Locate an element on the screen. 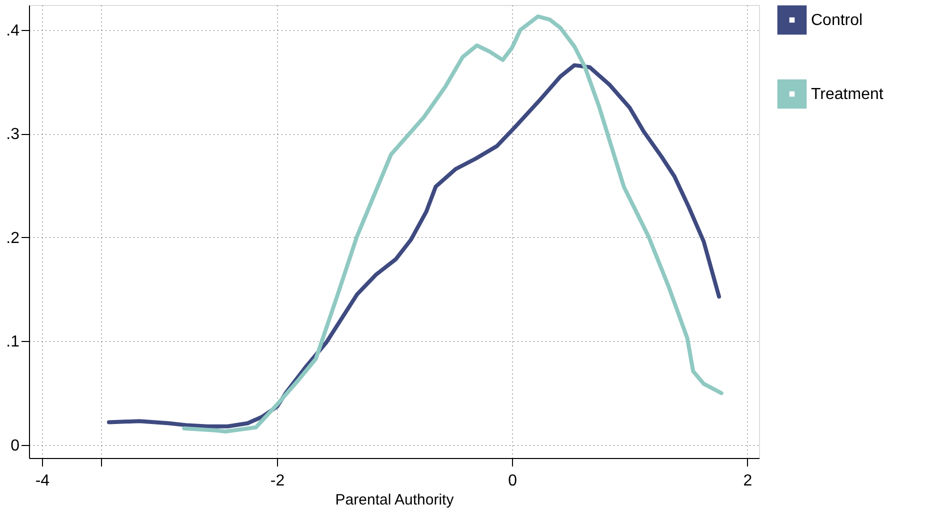 This screenshot has width=927, height=523. y-tick-label: .2 is located at coordinates (13, 238).